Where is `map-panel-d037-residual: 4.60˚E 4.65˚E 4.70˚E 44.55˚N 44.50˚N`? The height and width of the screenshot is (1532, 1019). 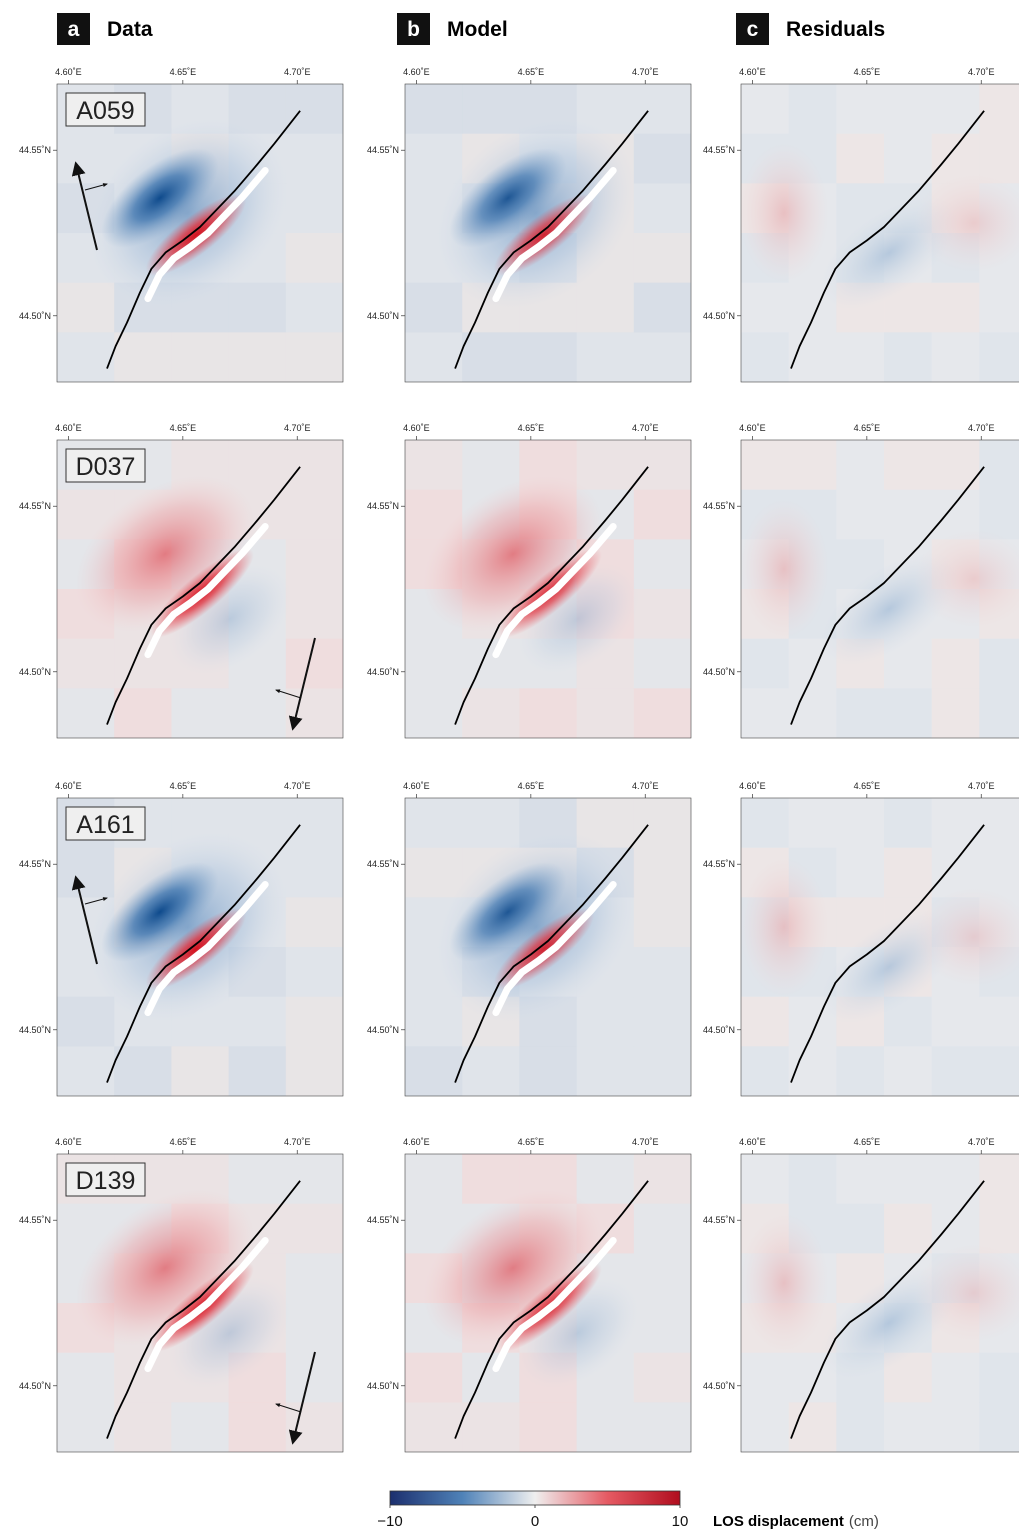 map-panel-d037-residual: 4.60˚E 4.65˚E 4.70˚E 44.55˚N 44.50˚N is located at coordinates (861, 581).